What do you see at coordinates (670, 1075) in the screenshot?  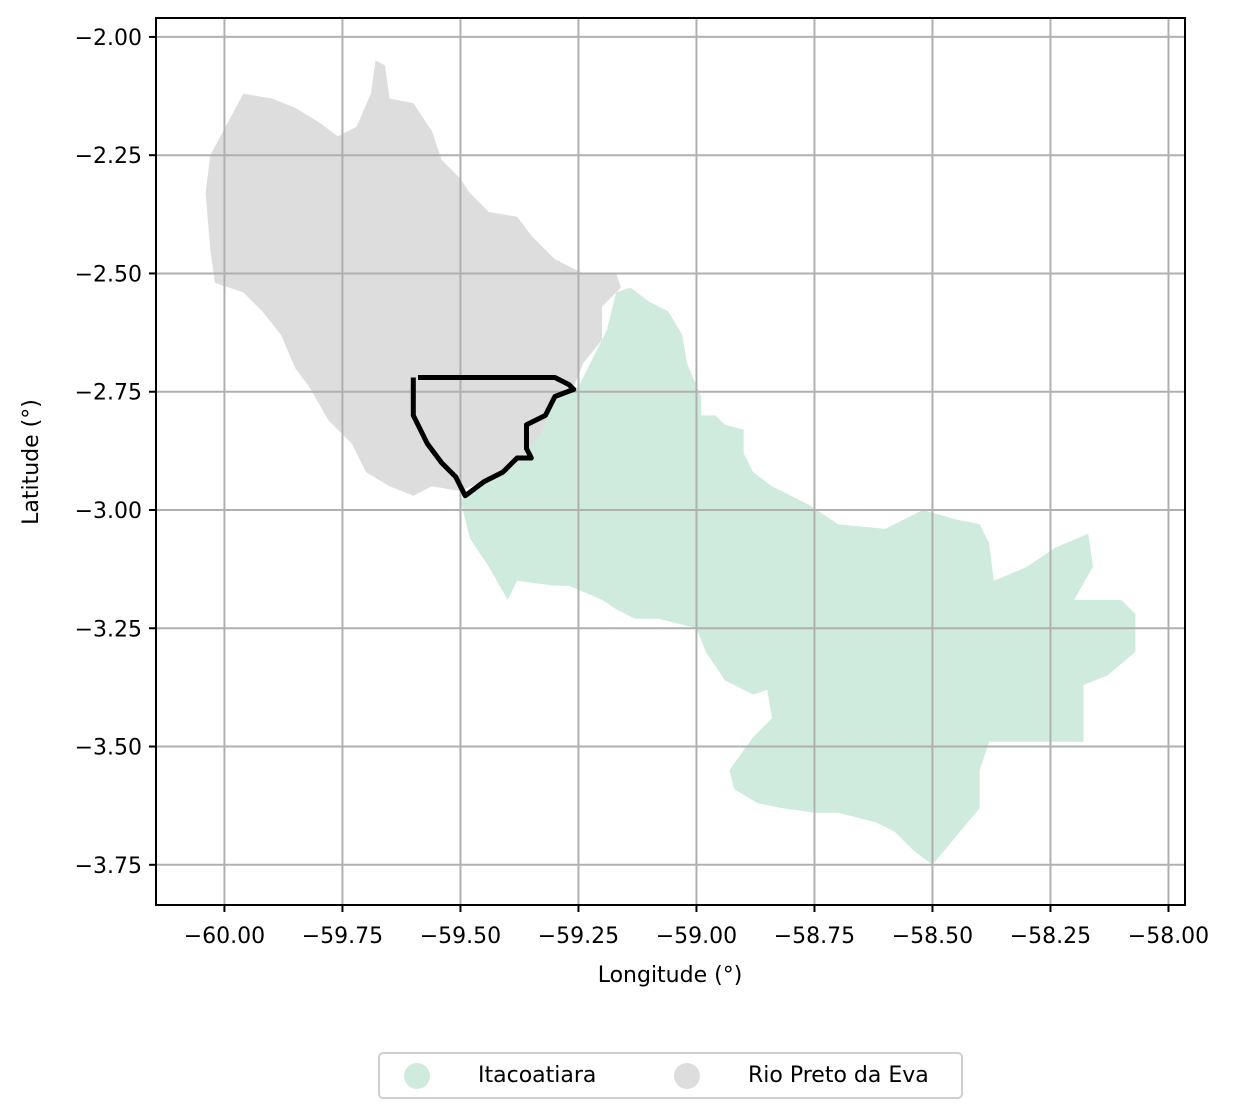 I see `legend: Itacoatiara Rio Preto da Eva` at bounding box center [670, 1075].